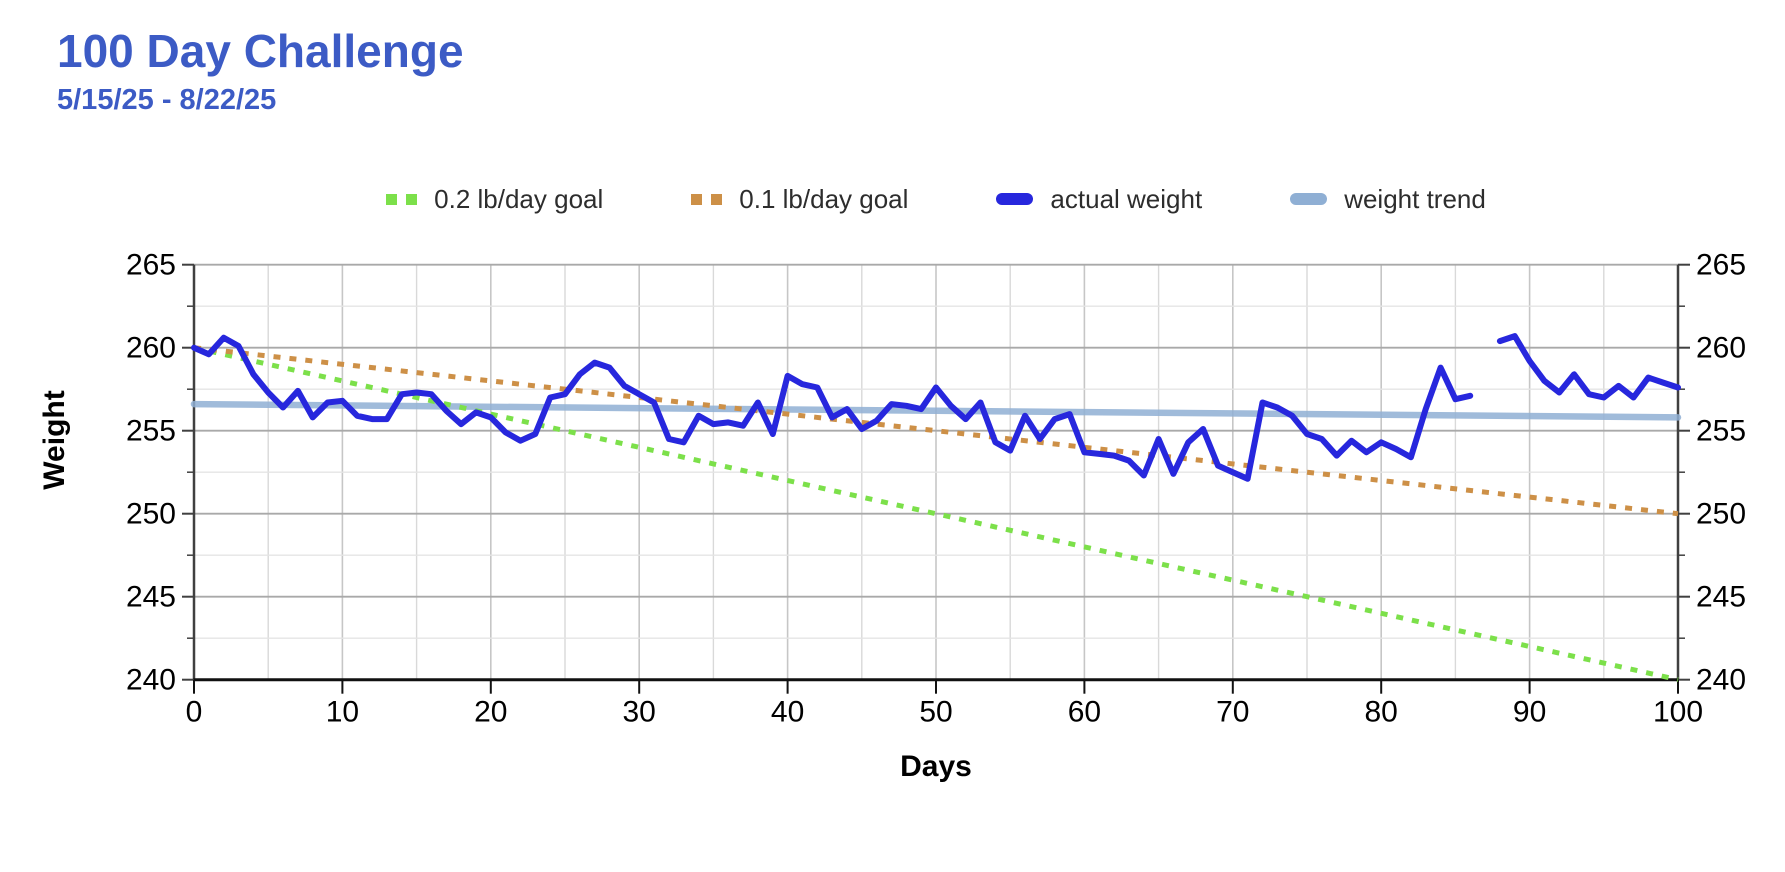 Image resolution: width=1785 pixels, height=872 pixels. What do you see at coordinates (1721, 680) in the screenshot?
I see `y-tick-label-right: 240` at bounding box center [1721, 680].